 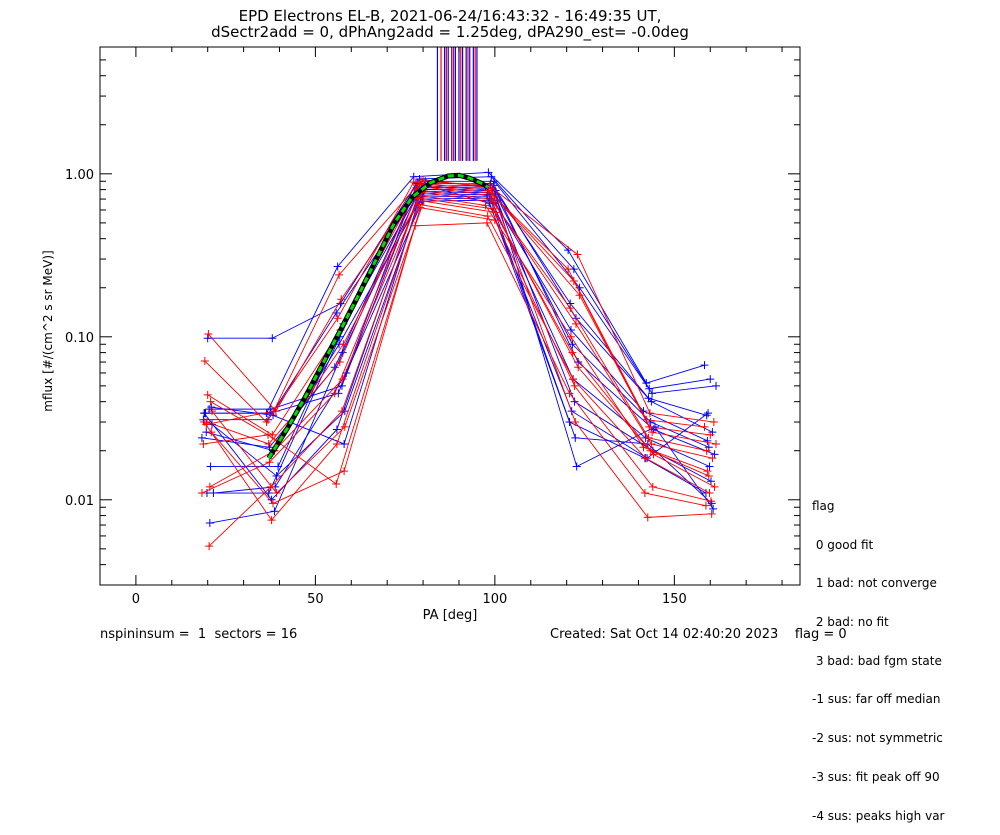 I want to click on y-axis-label: mflux [#/(cm^2 s sr MeV)], so click(x=48, y=330).